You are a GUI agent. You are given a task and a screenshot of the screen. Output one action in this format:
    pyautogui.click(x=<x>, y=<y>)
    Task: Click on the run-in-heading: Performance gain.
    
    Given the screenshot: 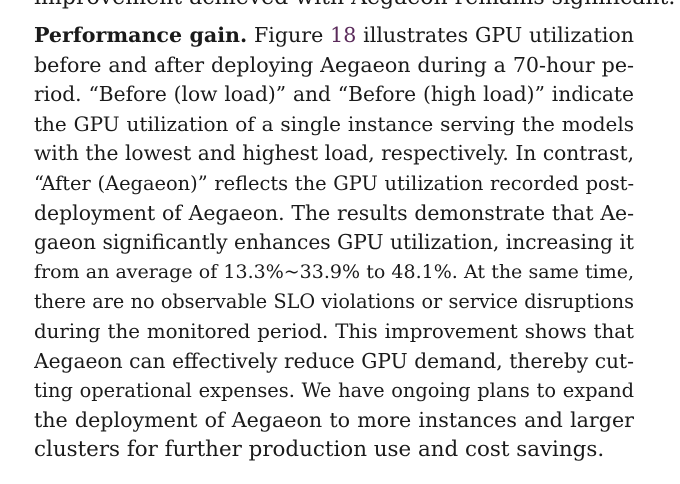 What is the action you would take?
    pyautogui.click(x=141, y=35)
    